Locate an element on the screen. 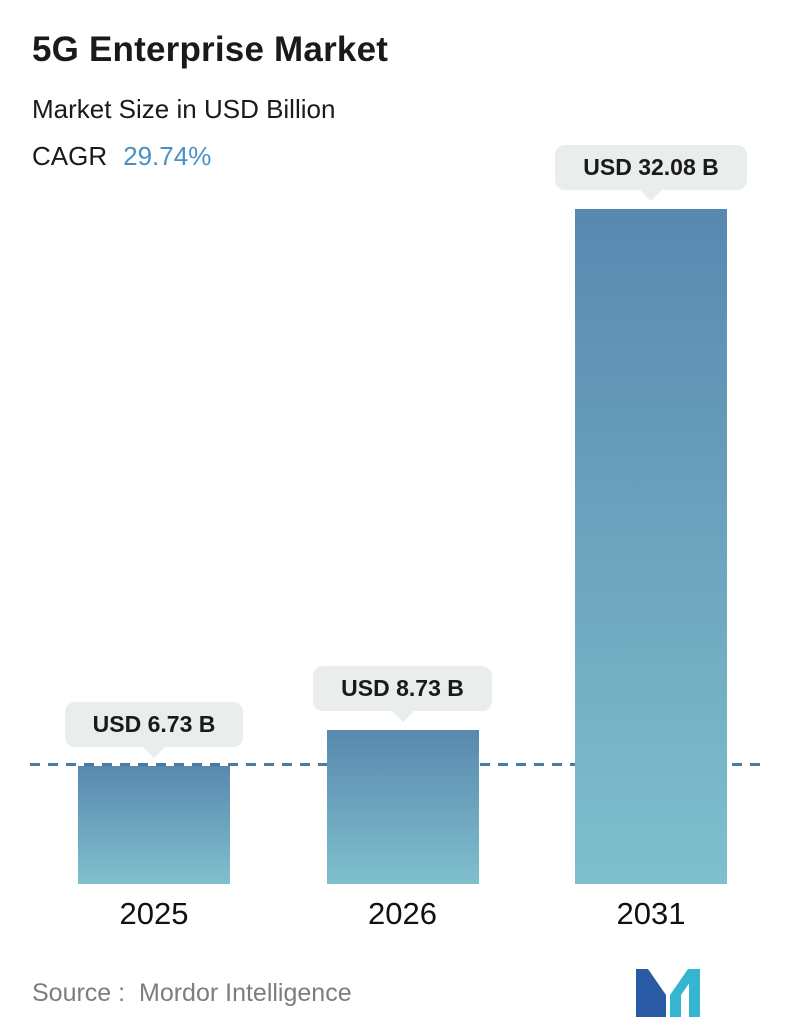 The width and height of the screenshot is (796, 1034). page-title: 5G Enterprise Market is located at coordinates (210, 49).